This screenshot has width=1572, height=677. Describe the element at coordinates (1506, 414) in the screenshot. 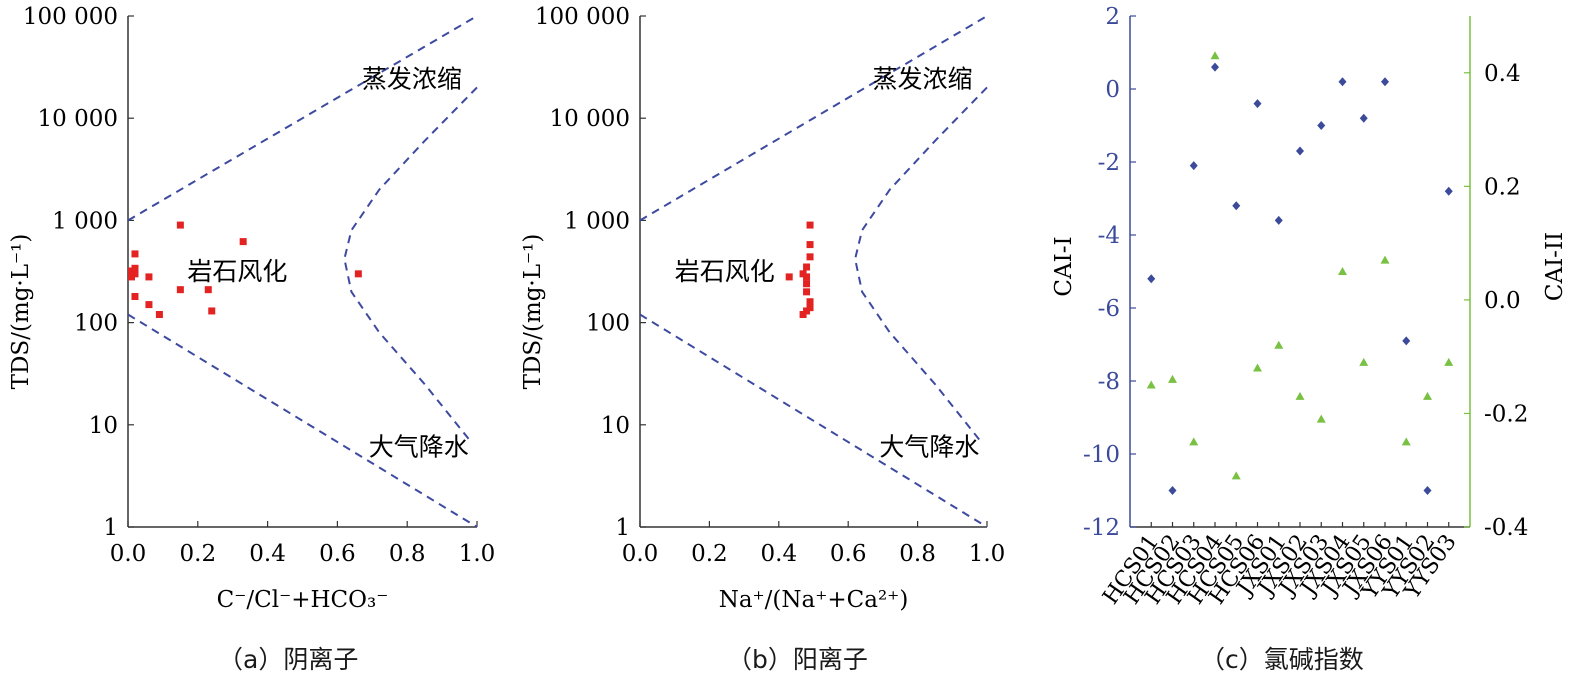

I see `y-tick-label-right: -0.2` at that location.